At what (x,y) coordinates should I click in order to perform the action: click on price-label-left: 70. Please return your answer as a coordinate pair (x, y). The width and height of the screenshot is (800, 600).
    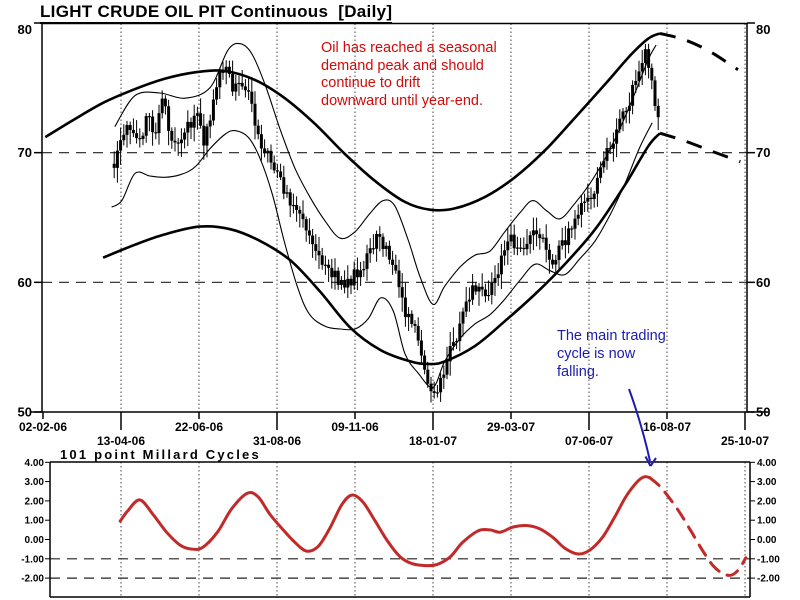
    Looking at the image, I should click on (25, 152).